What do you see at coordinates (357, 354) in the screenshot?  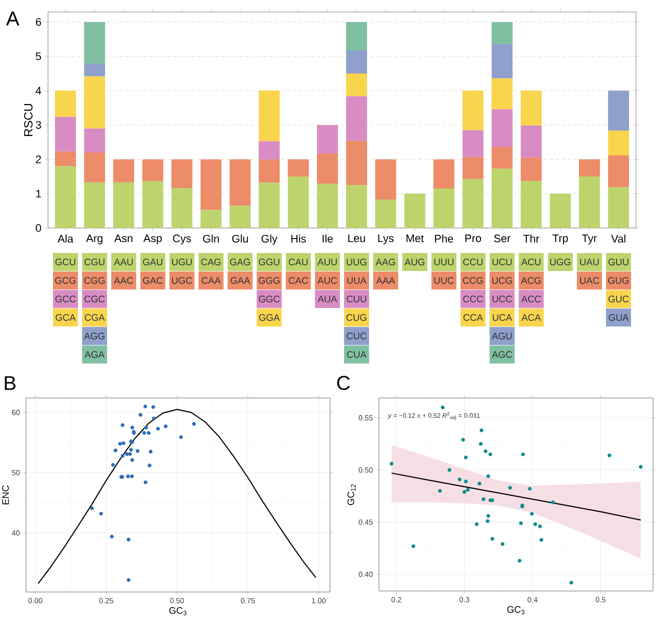 I see `text: CUA` at bounding box center [357, 354].